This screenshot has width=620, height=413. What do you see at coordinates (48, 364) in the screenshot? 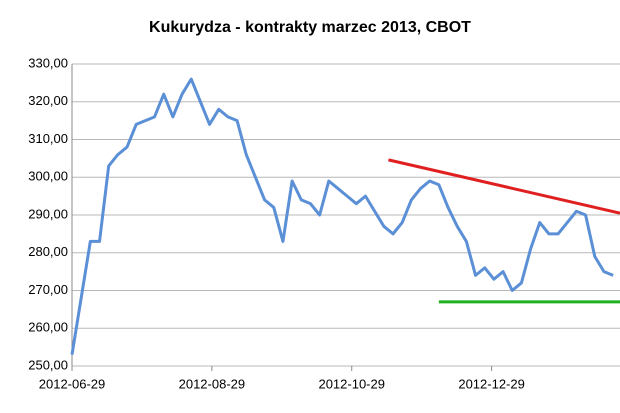
I see `y-tick-label: 250,00` at bounding box center [48, 364].